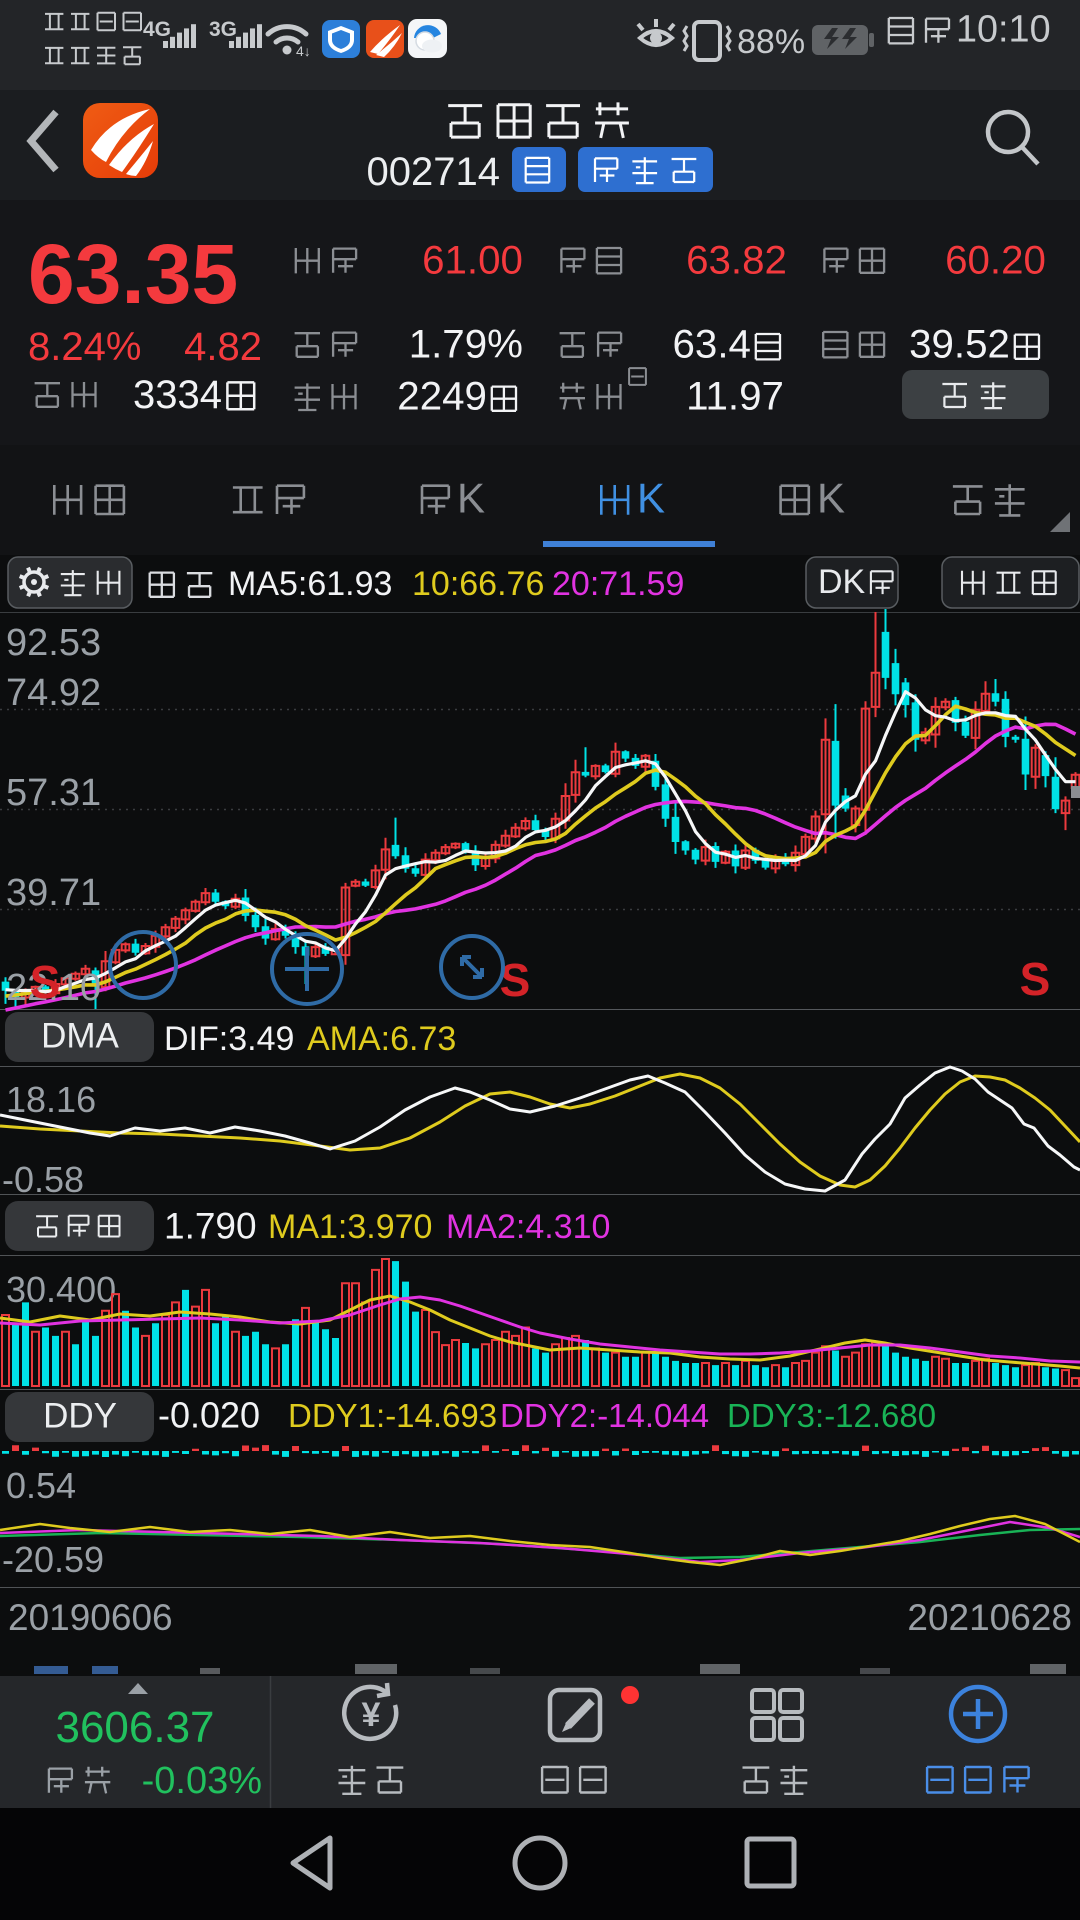 Image resolution: width=1080 pixels, height=1920 pixels. I want to click on svg-text: AMA:6.73, so click(381, 1039).